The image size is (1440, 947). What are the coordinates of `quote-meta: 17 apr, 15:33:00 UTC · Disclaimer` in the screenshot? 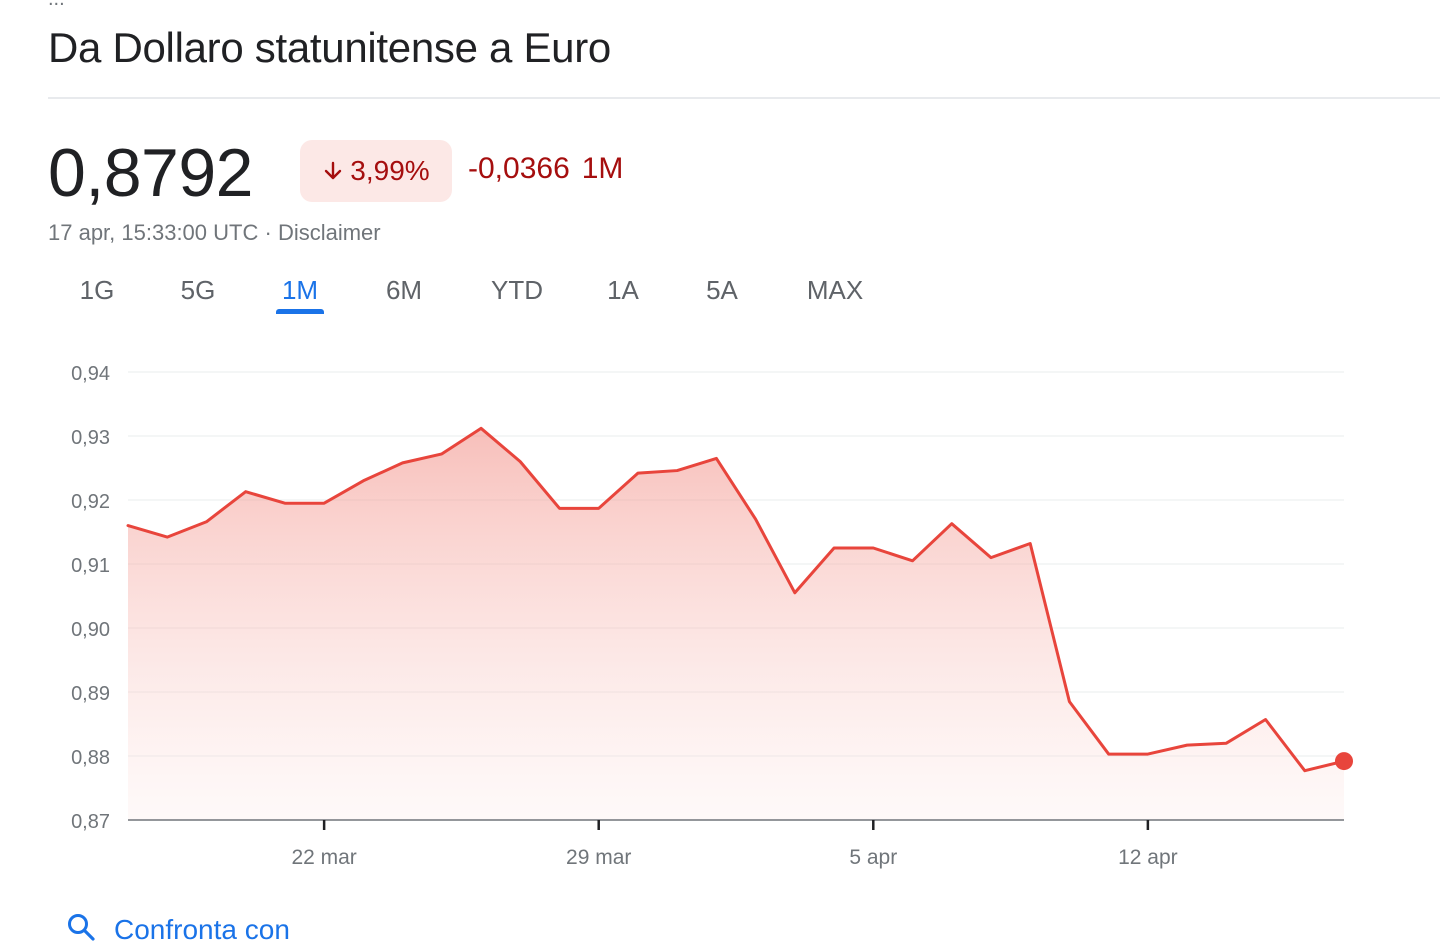 It's located at (214, 233).